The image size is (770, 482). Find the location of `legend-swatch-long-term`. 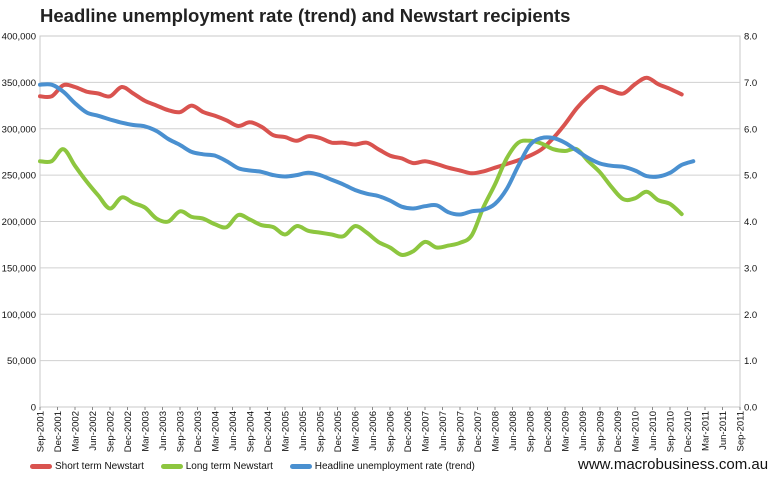

legend-swatch-long-term is located at coordinates (171, 466).